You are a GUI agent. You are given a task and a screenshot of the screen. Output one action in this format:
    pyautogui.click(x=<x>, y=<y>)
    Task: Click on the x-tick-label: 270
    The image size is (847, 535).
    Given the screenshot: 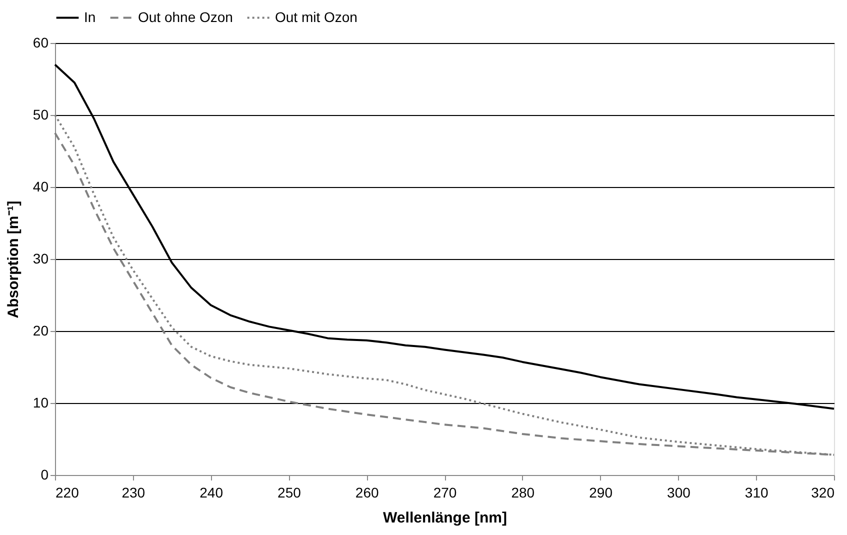 What is the action you would take?
    pyautogui.click(x=445, y=492)
    